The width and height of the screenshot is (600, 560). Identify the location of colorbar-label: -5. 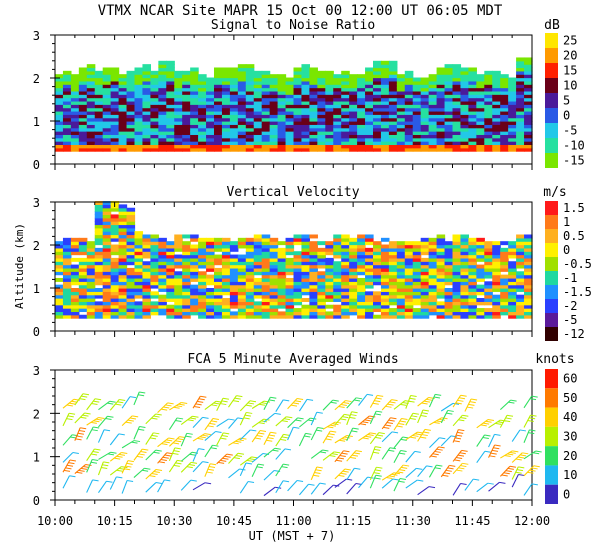
(570, 131).